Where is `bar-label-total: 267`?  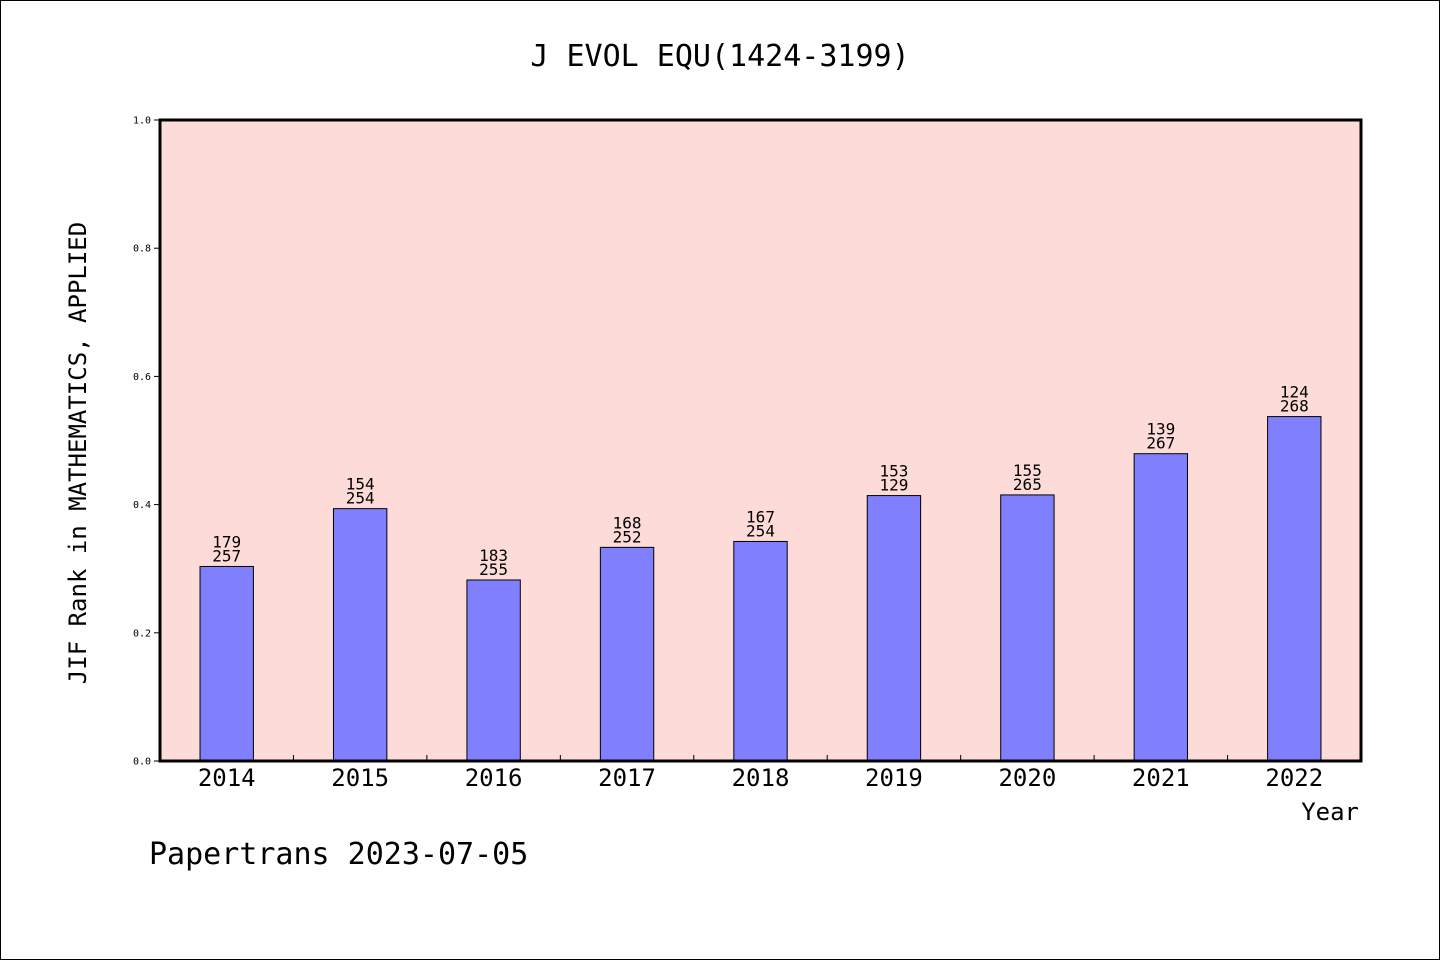 bar-label-total: 267 is located at coordinates (1160, 443).